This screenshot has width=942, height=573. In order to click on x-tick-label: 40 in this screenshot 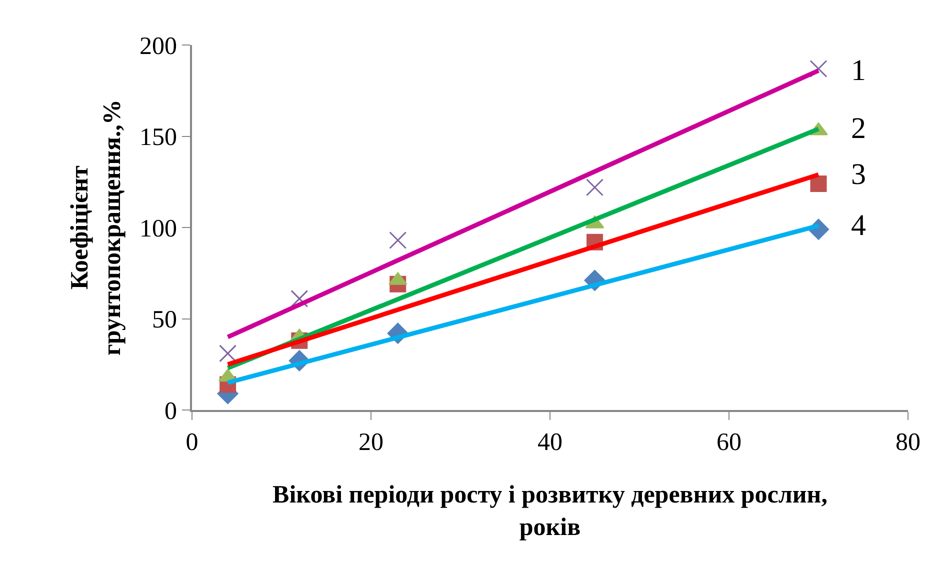, I will do `click(550, 442)`.